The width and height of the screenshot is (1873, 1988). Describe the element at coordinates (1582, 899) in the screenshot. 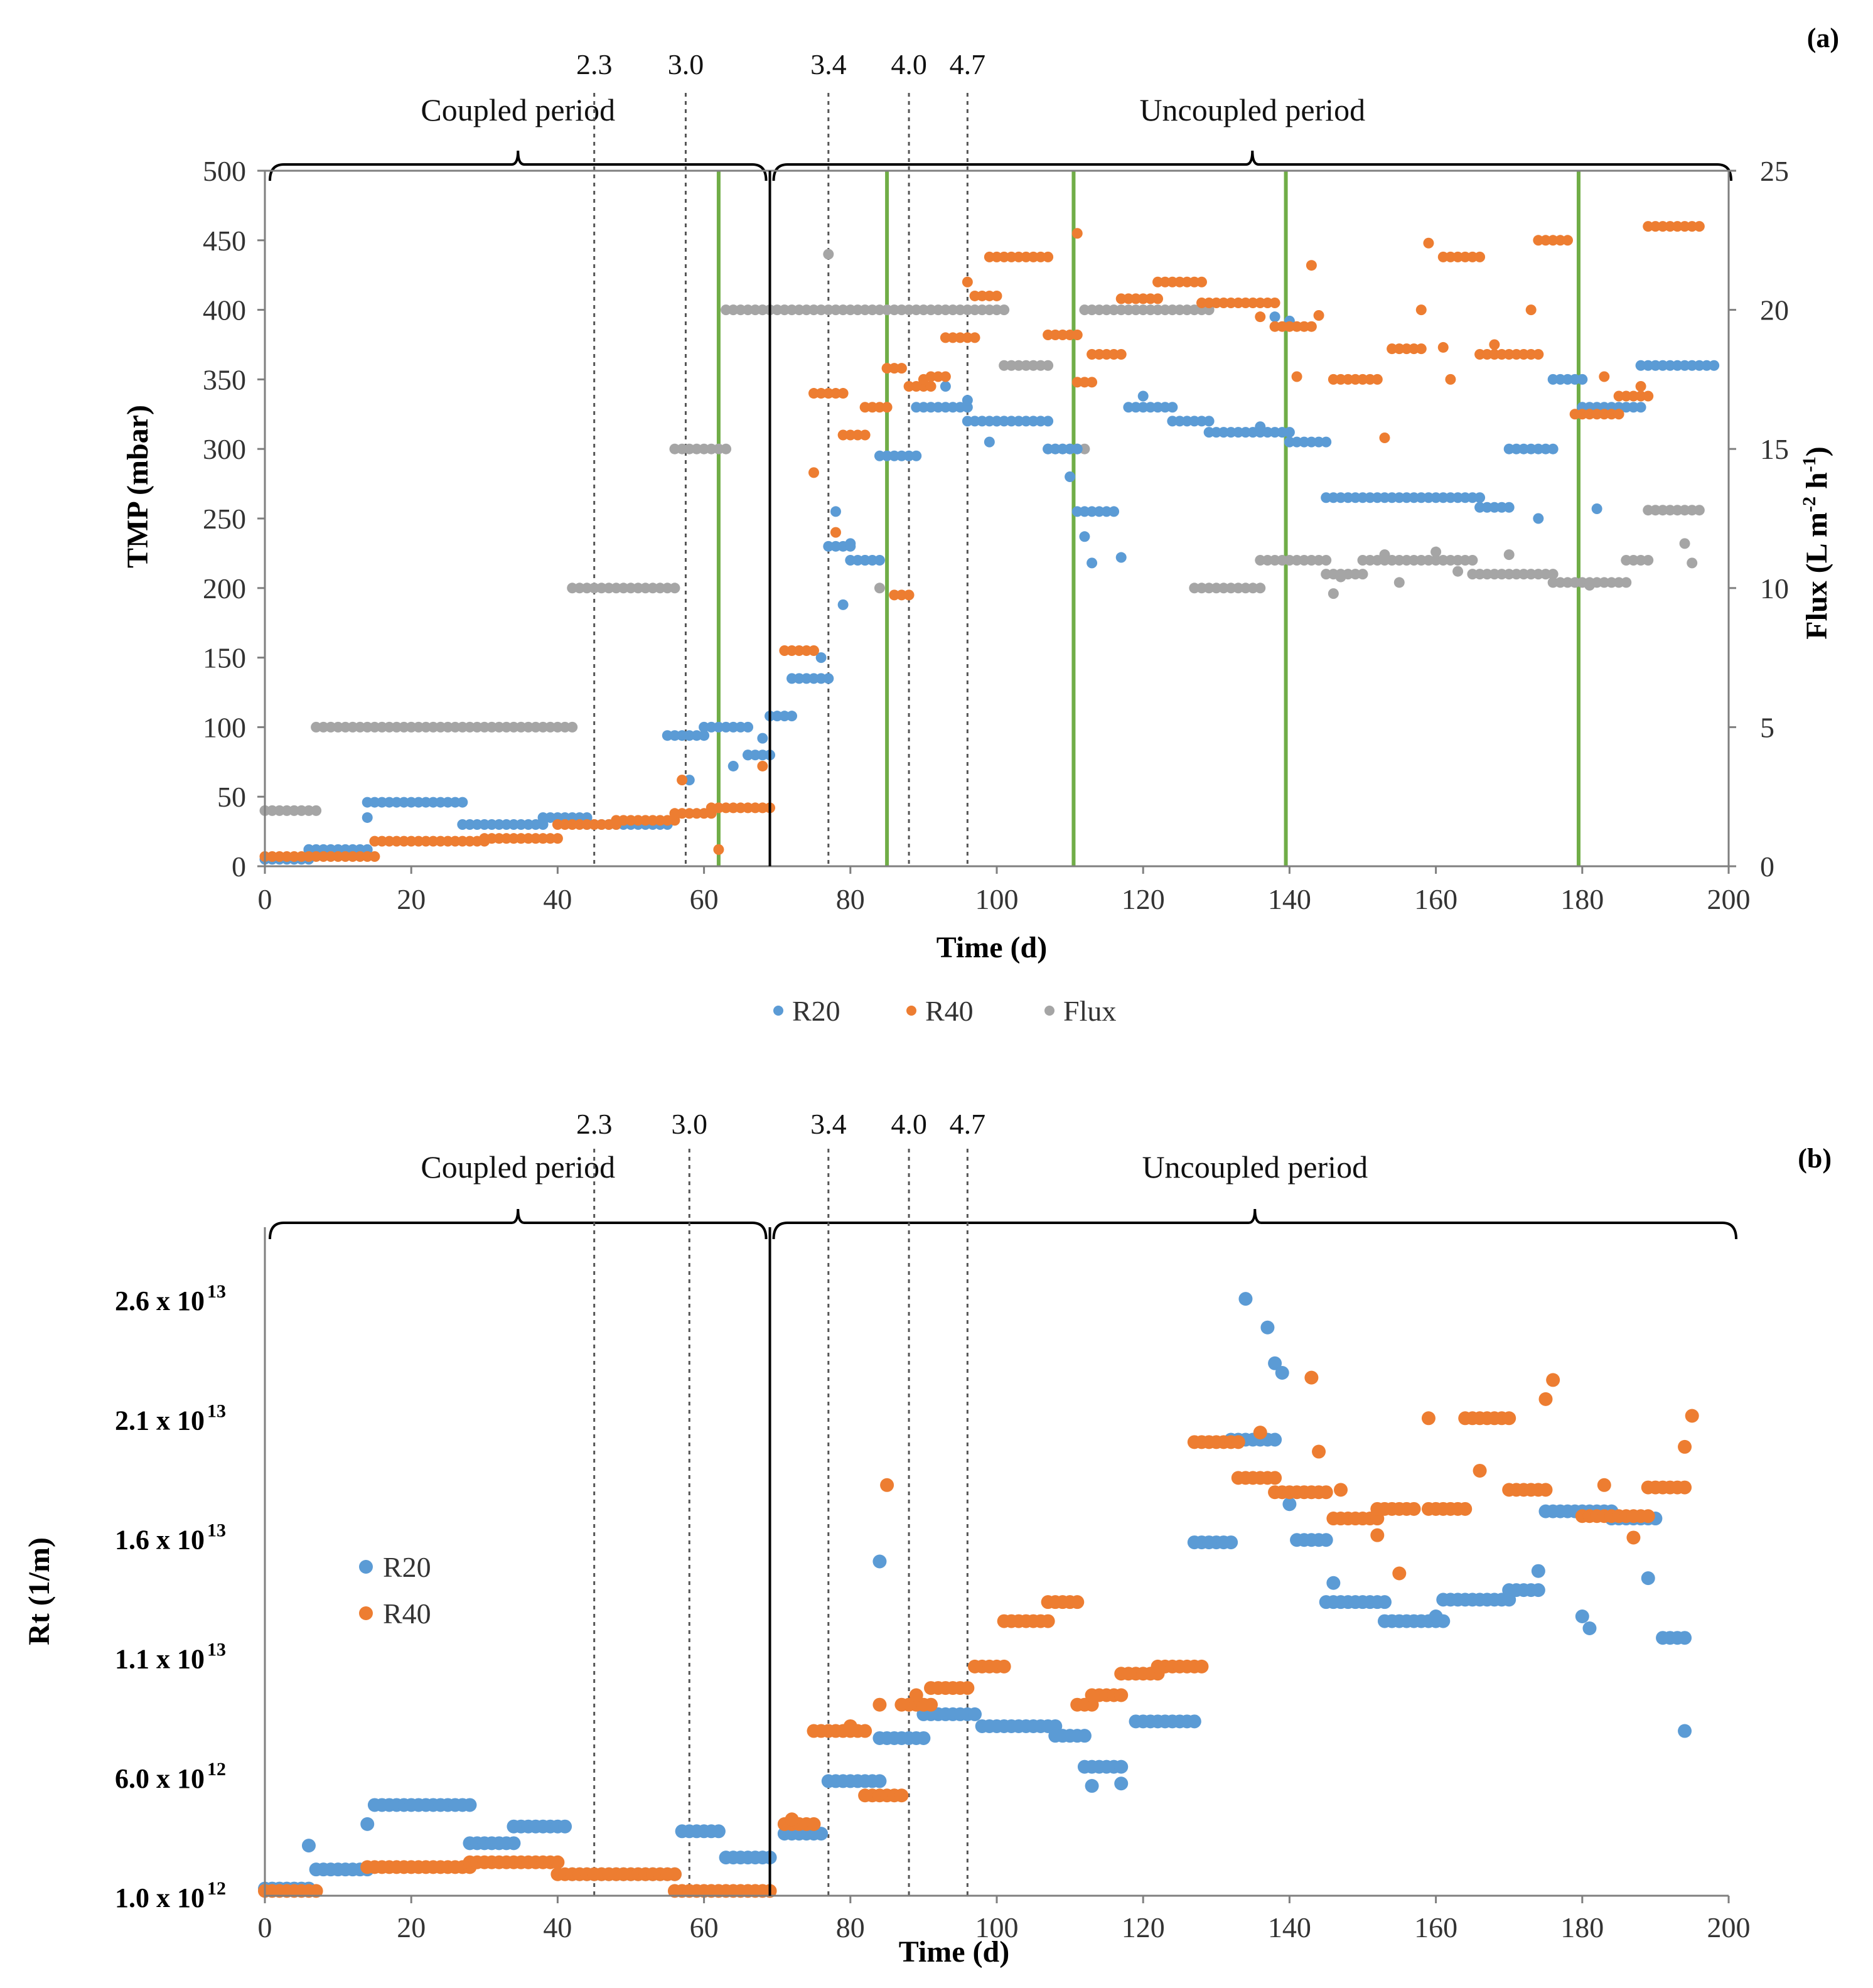

I see `x-tick-label-a: 180` at that location.